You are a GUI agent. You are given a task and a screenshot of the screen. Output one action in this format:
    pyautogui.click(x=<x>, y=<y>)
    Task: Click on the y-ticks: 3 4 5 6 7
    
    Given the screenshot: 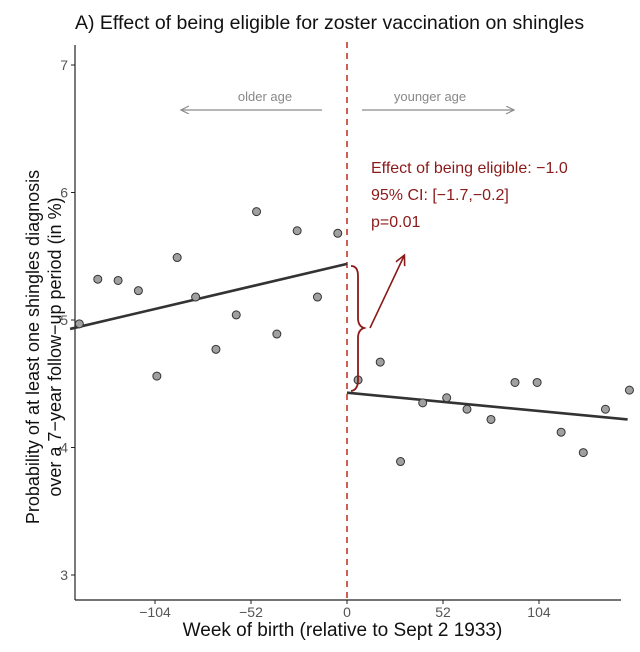 What is the action you would take?
    pyautogui.click(x=67, y=320)
    